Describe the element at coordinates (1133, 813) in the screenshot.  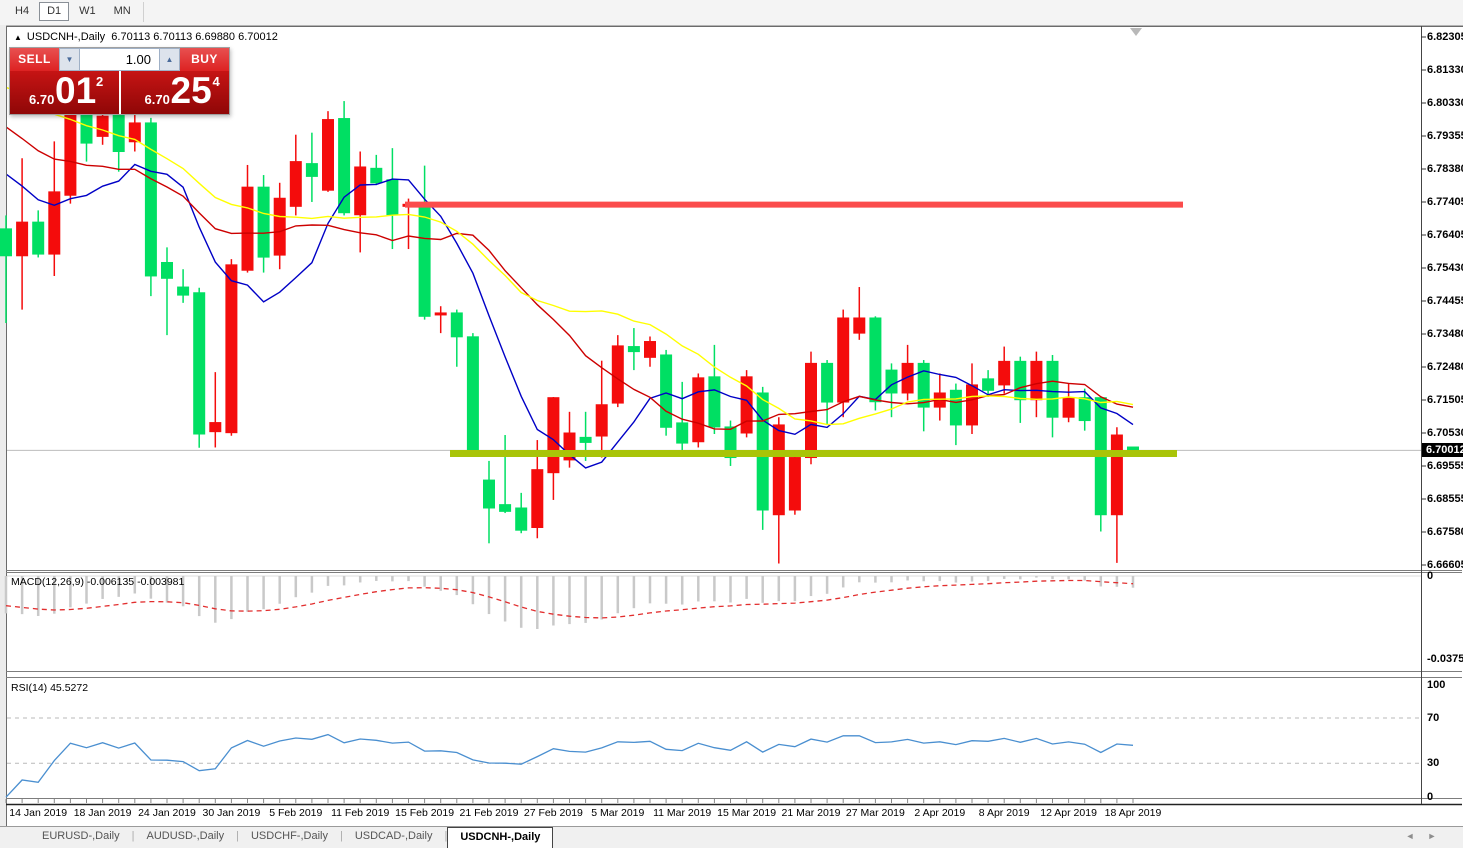
I see `date-axis-label: 18 Apr 2019` at that location.